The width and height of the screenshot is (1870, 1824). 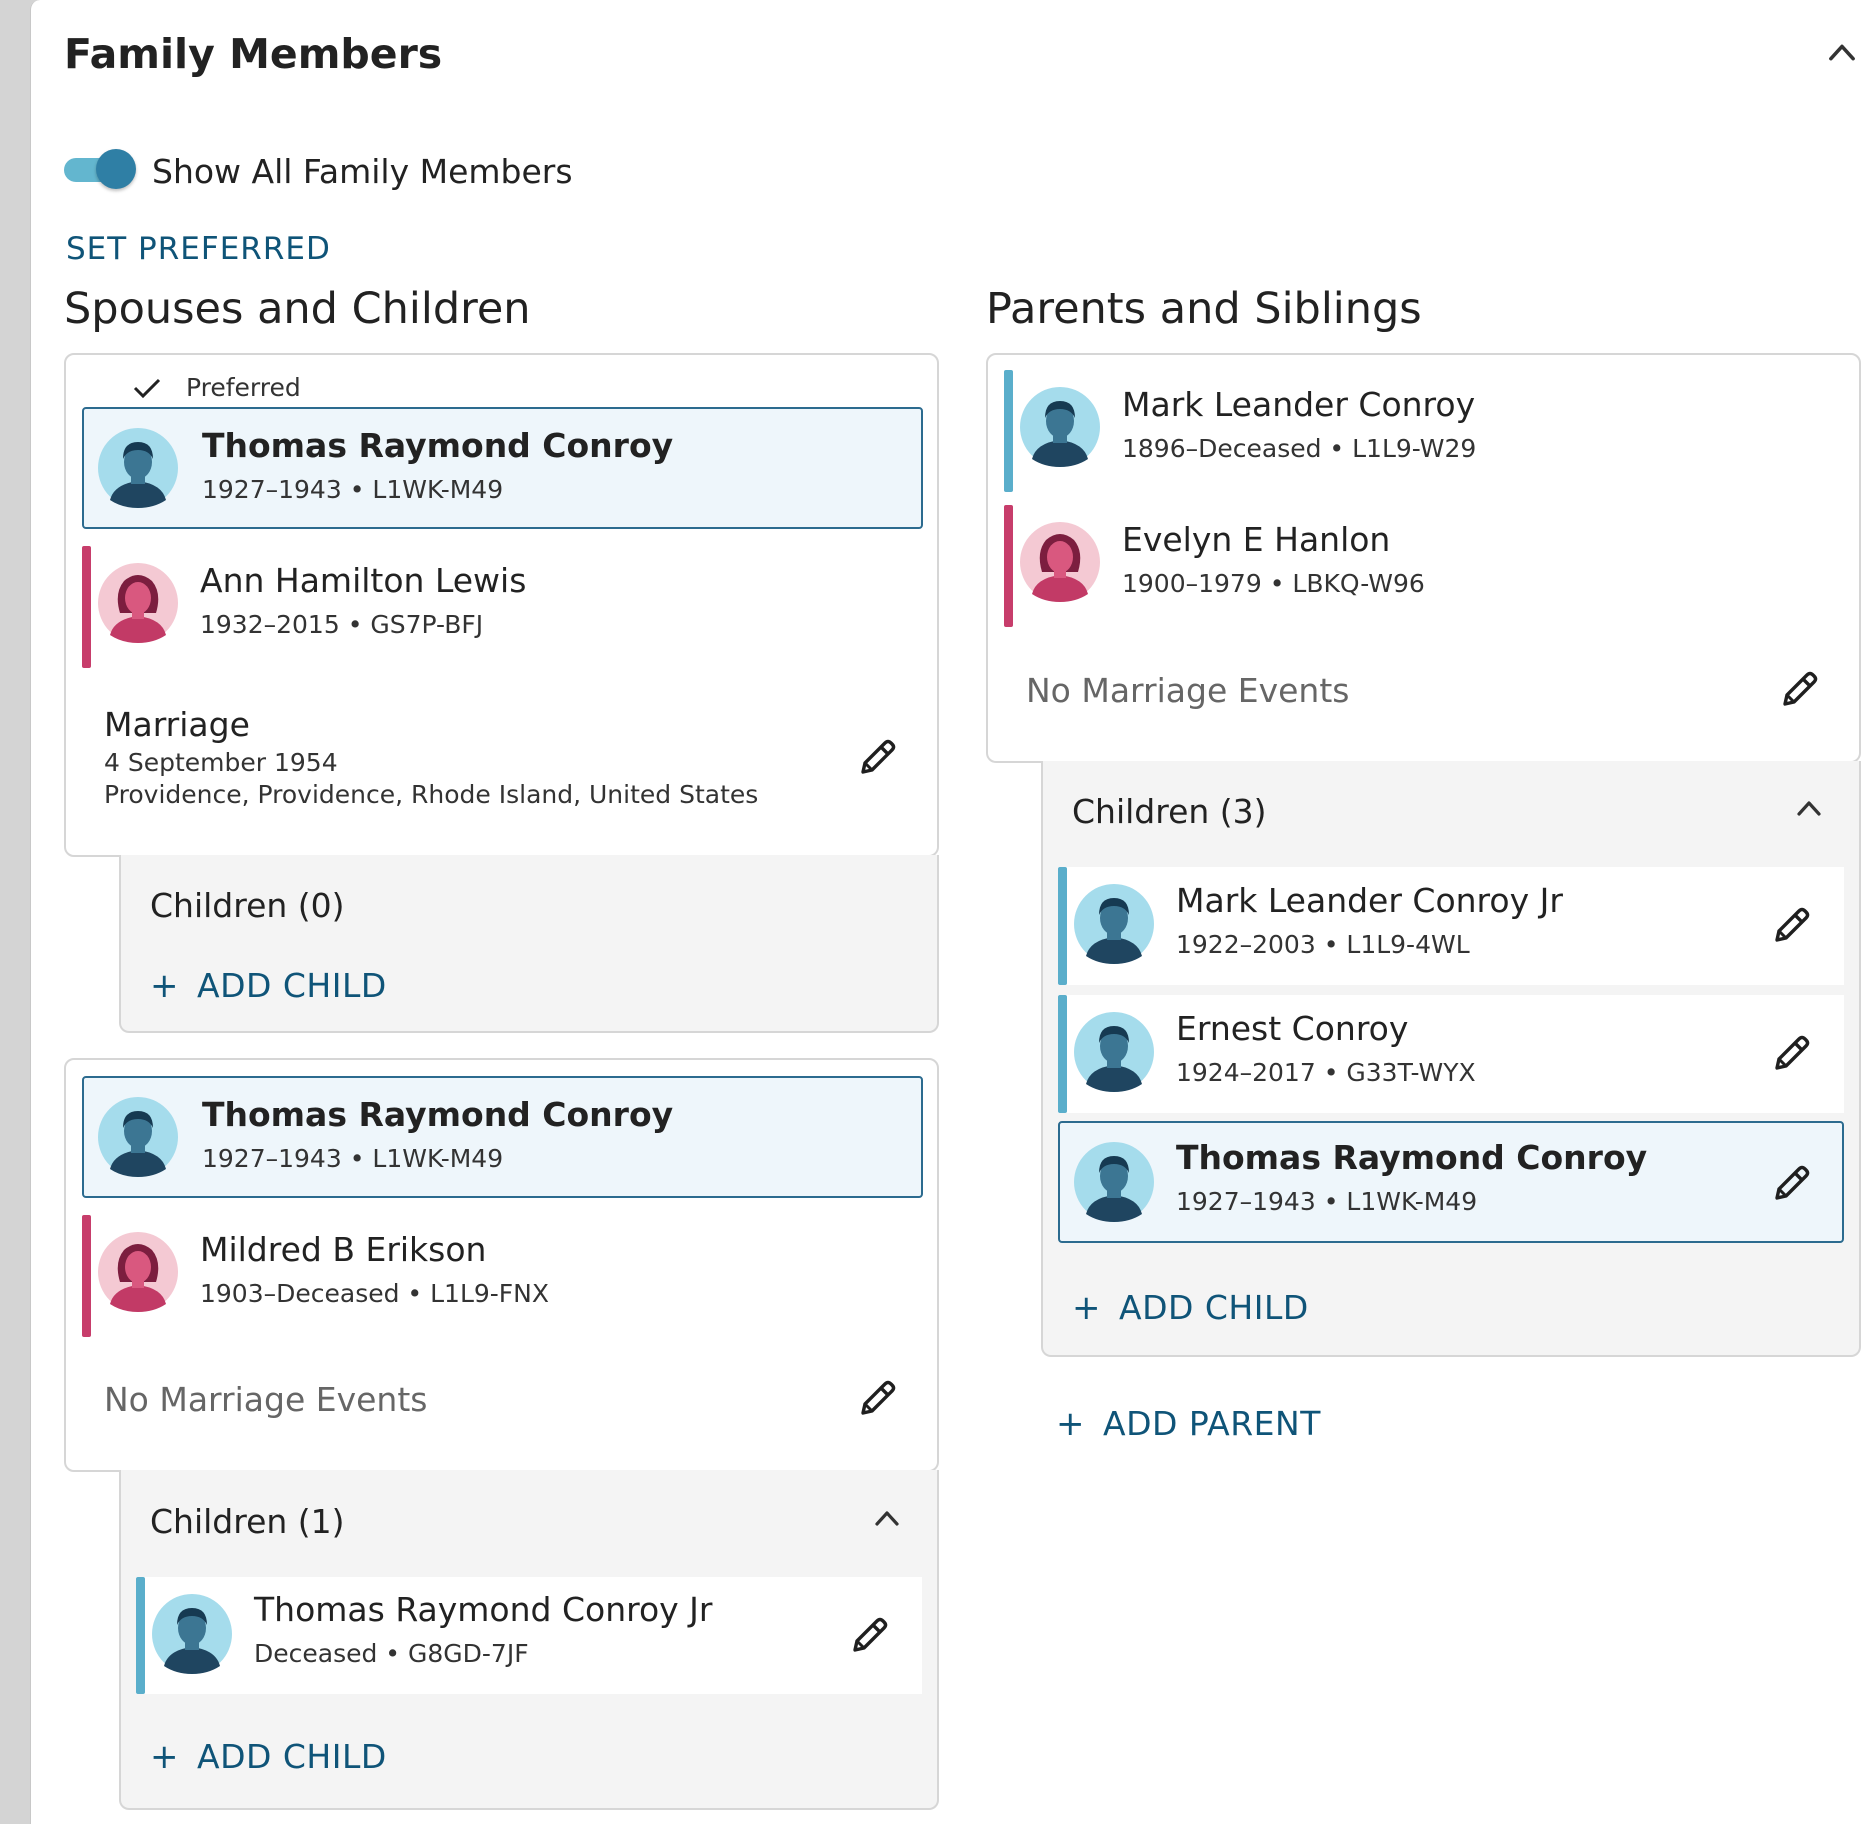 I want to click on toggle-knob, so click(x=116, y=169).